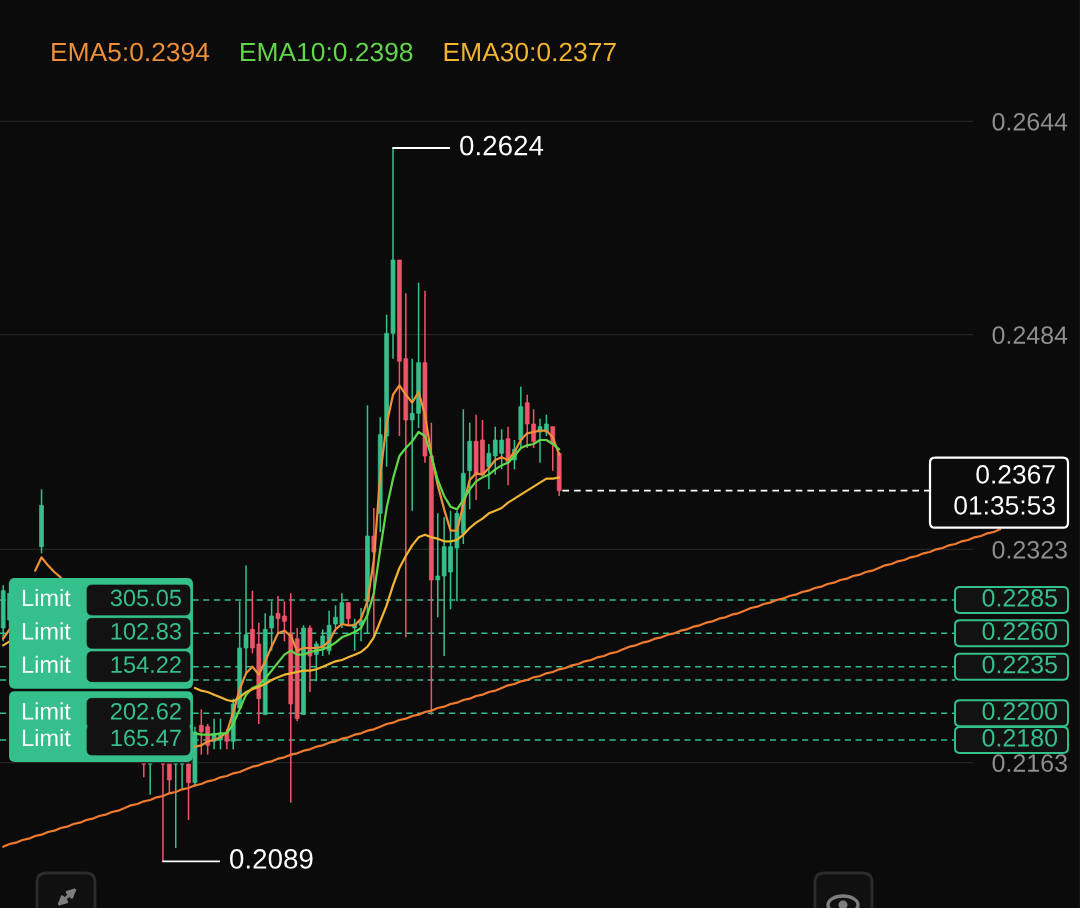 The height and width of the screenshot is (908, 1080). What do you see at coordinates (131, 52) in the screenshot?
I see `text: EMA5:0.2394` at bounding box center [131, 52].